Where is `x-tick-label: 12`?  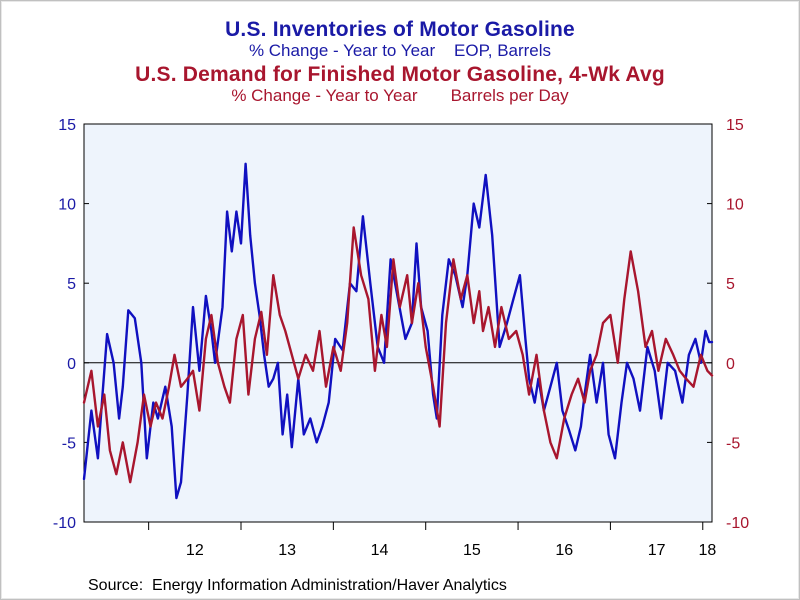
x-tick-label: 12 is located at coordinates (195, 550).